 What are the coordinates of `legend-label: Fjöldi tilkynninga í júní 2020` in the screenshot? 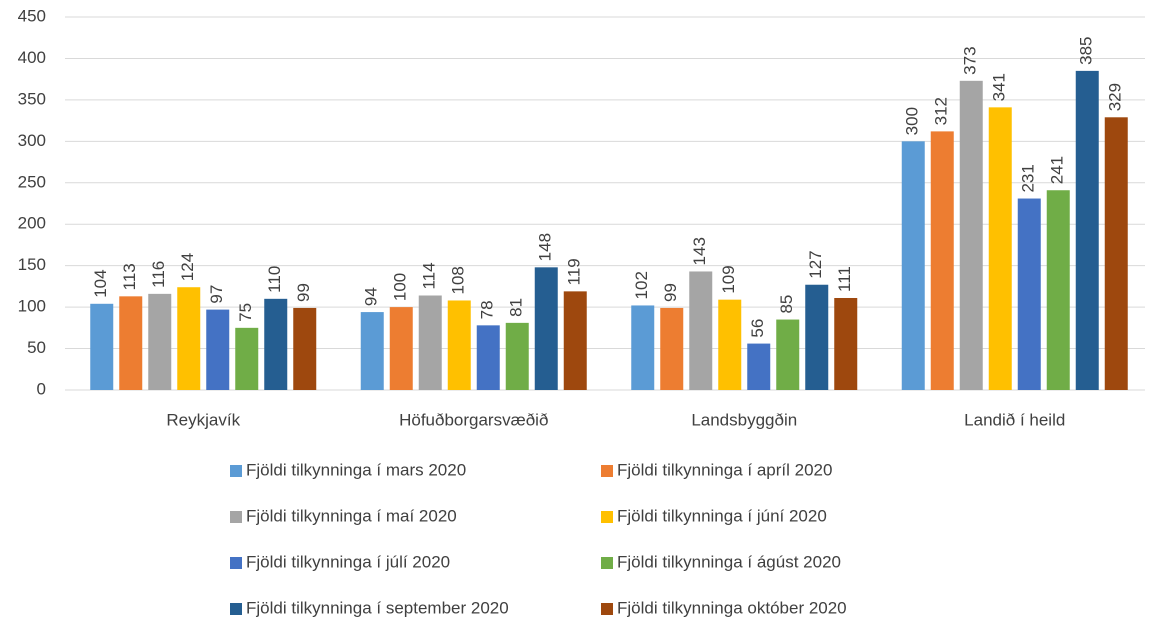 It's located at (722, 515).